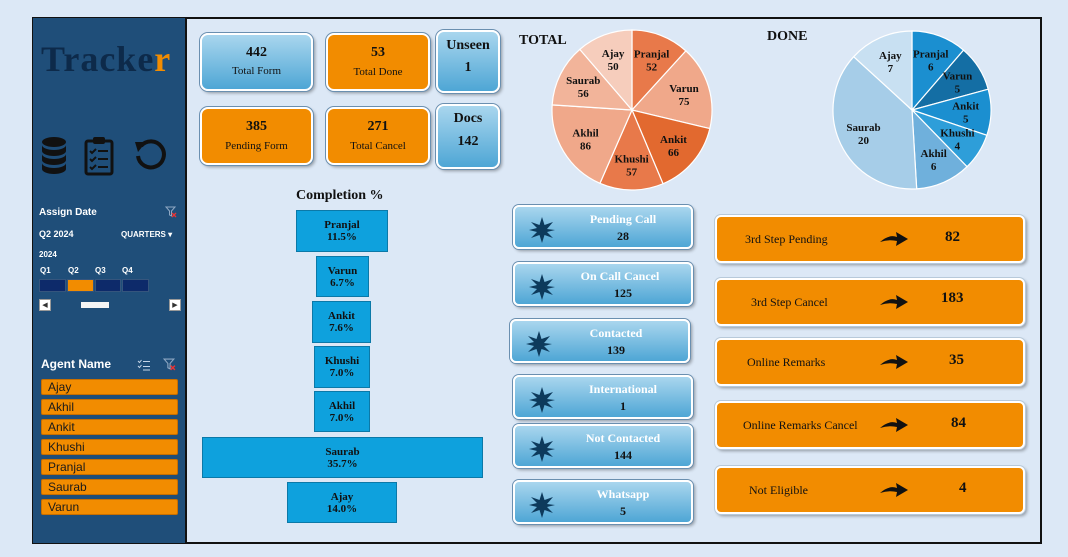 Image resolution: width=1068 pixels, height=557 pixels. Describe the element at coordinates (342, 237) in the screenshot. I see `funnel-pct: 11.5%` at that location.